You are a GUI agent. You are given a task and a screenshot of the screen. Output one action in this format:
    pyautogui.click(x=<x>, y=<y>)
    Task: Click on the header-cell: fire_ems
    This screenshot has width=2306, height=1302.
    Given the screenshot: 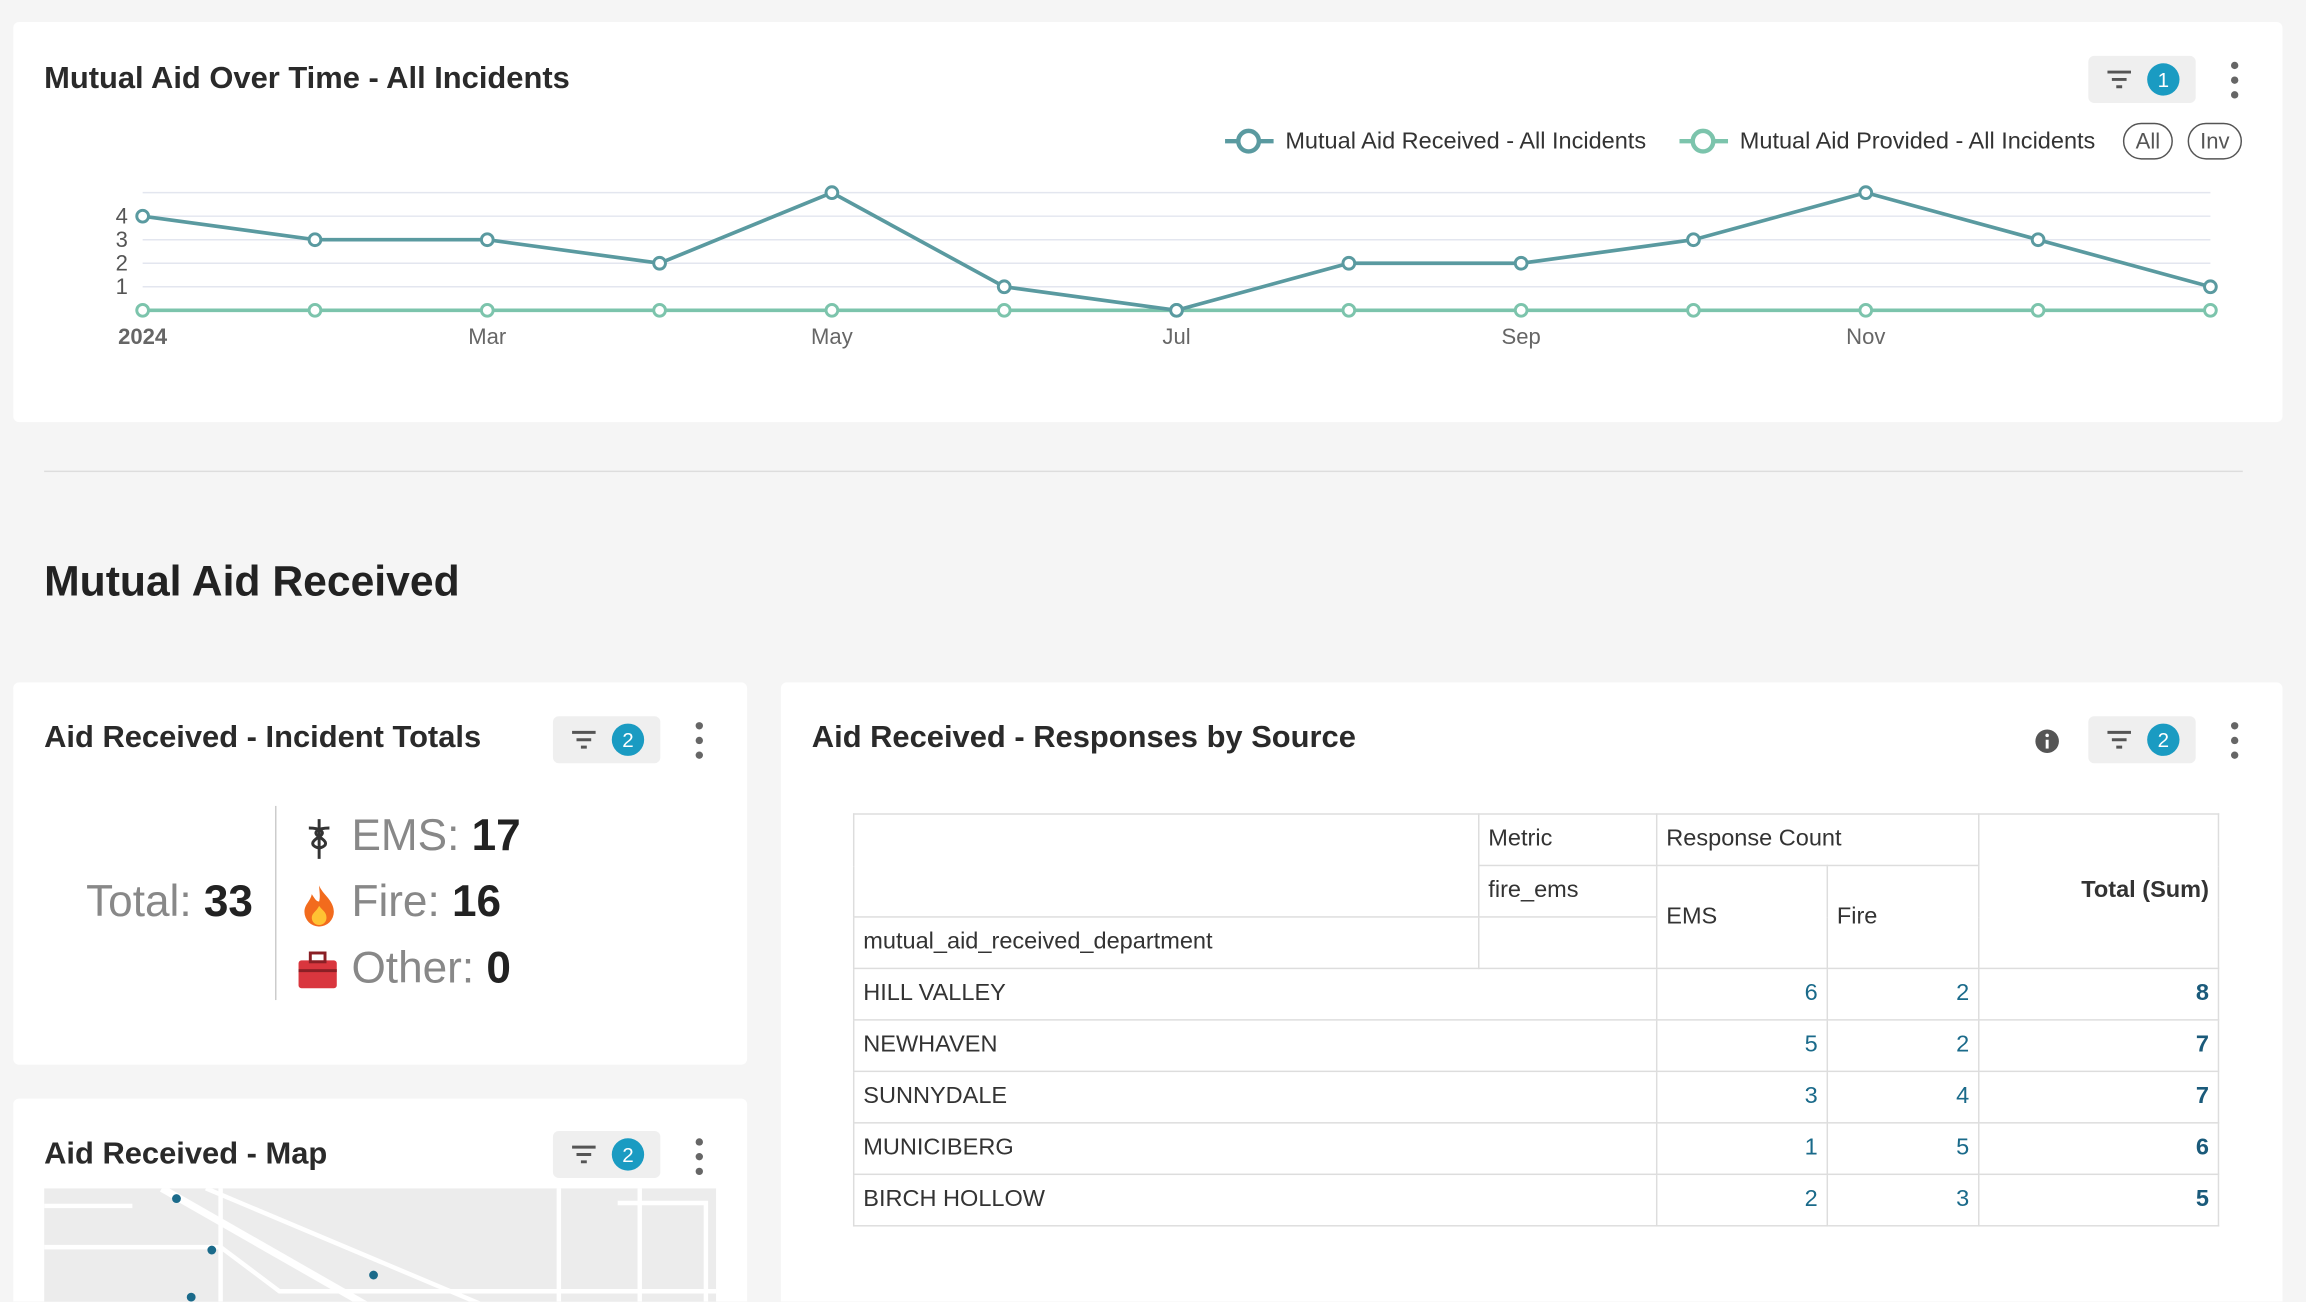 What is the action you would take?
    pyautogui.click(x=1568, y=891)
    